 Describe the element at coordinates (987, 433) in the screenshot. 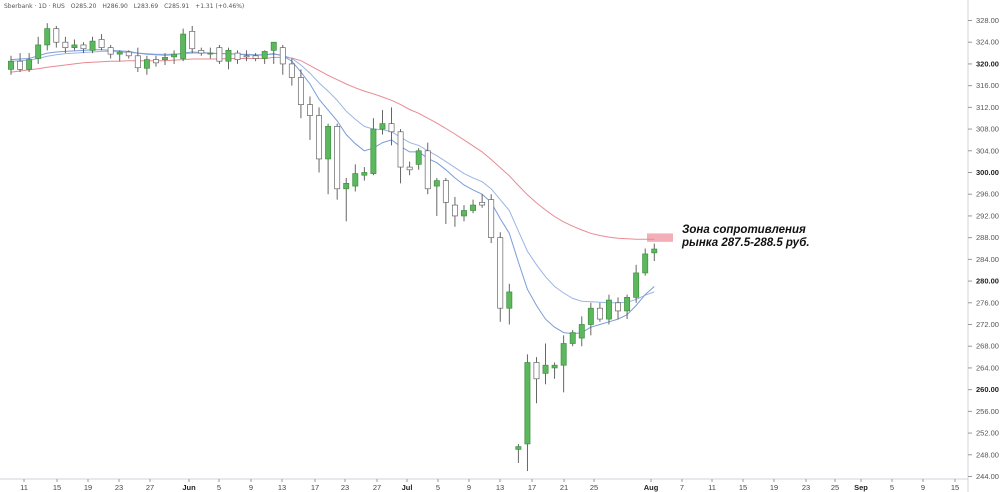

I see `y-tick-label: 252.00` at that location.